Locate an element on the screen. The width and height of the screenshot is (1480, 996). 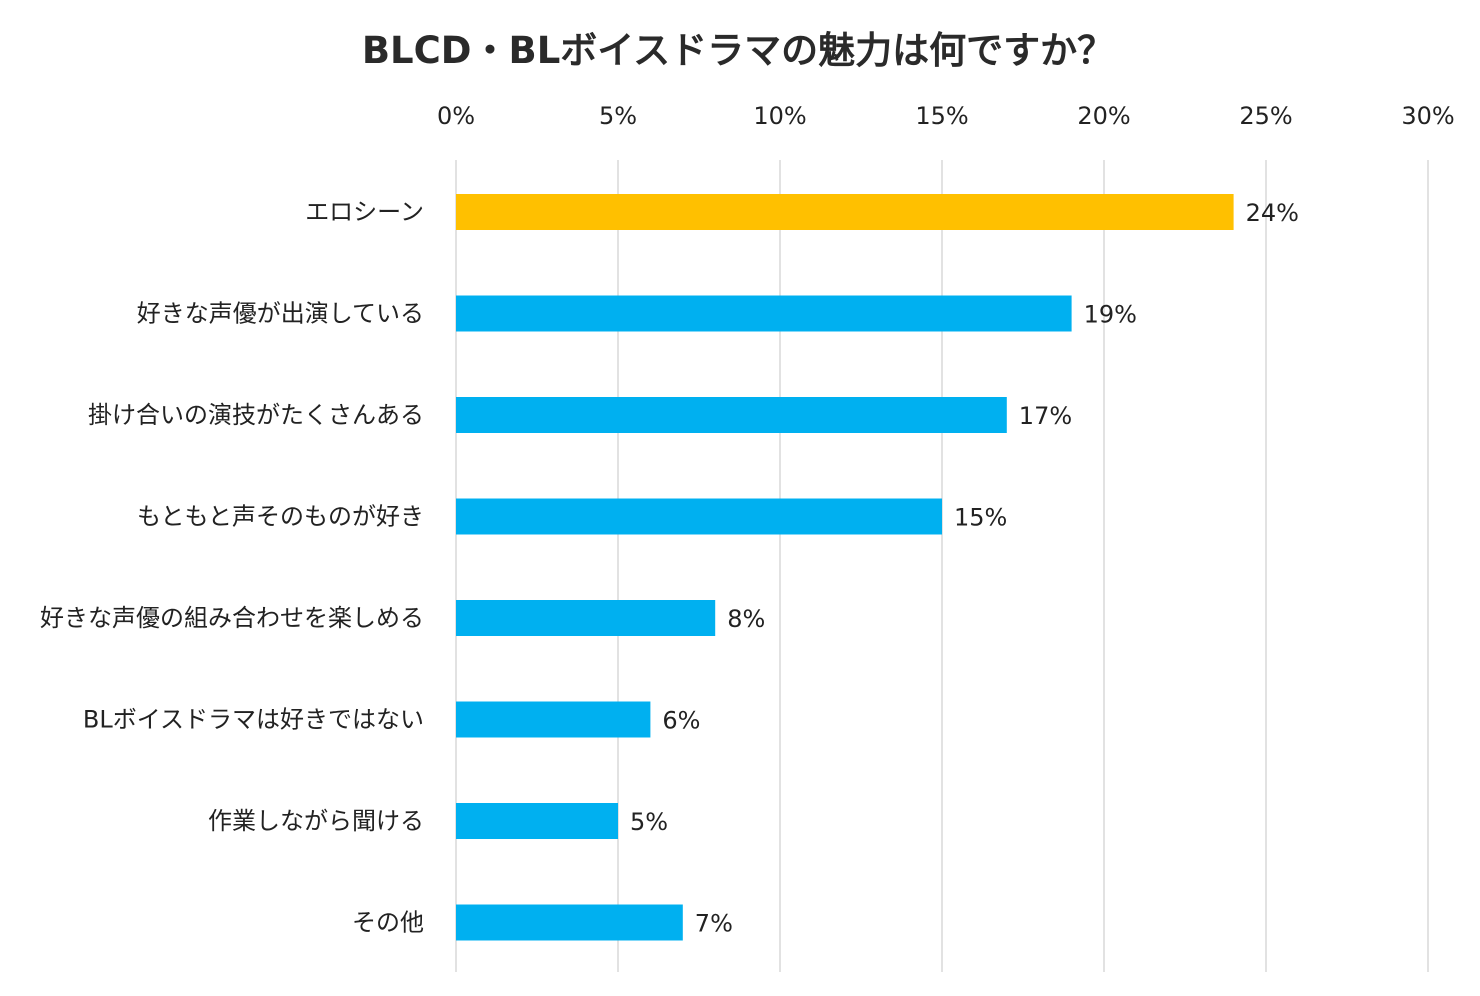
data-label: 7% is located at coordinates (714, 924).